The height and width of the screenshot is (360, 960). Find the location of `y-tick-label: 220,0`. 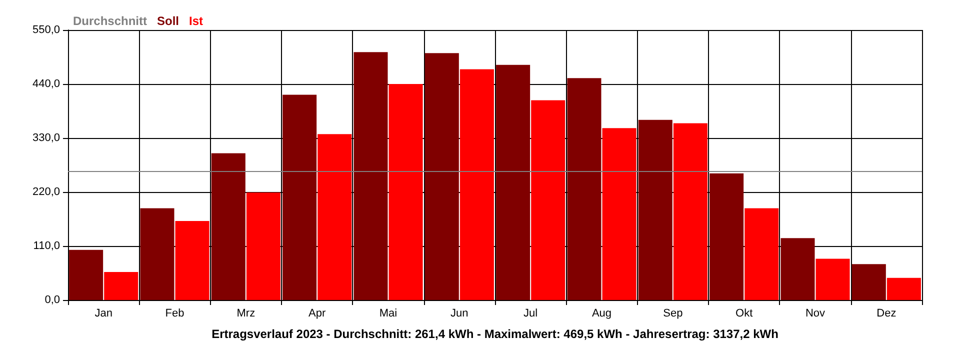

y-tick-label: 220,0 is located at coordinates (46, 192).